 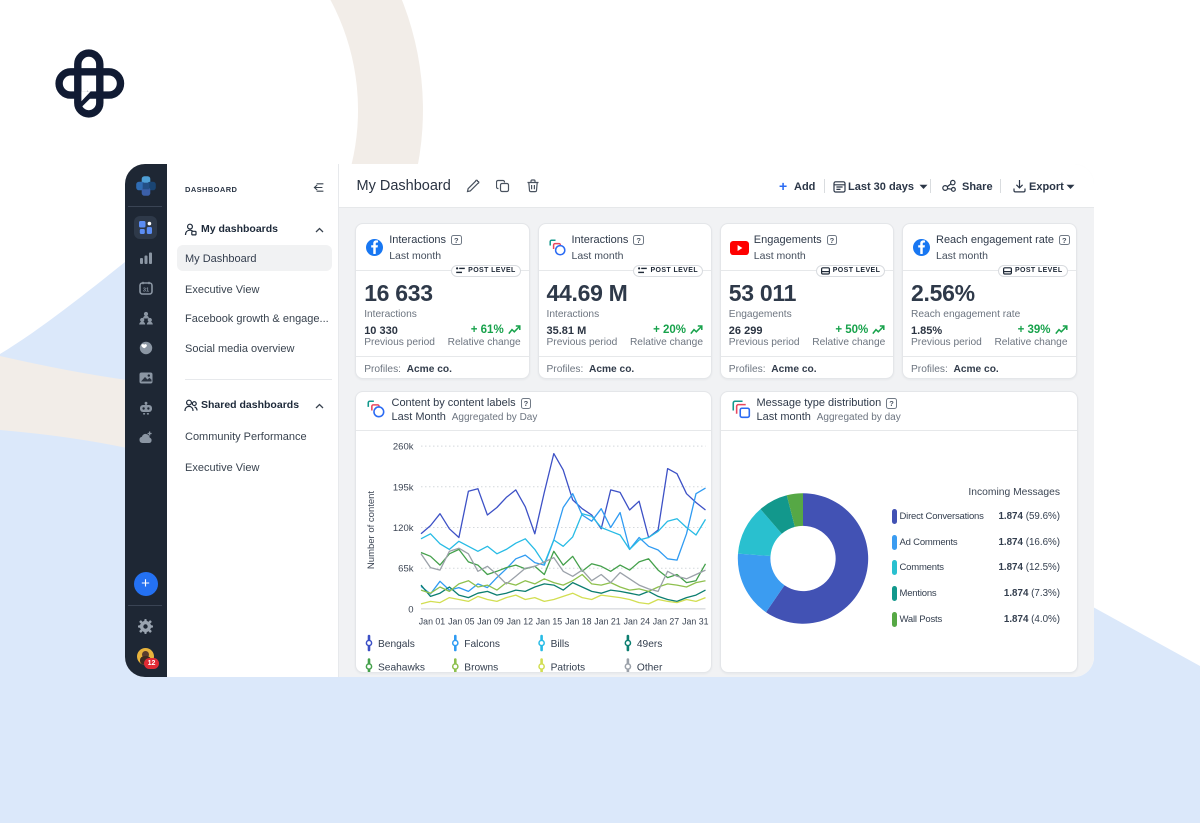 What do you see at coordinates (490, 622) in the screenshot?
I see `svg-text: Jan 09` at bounding box center [490, 622].